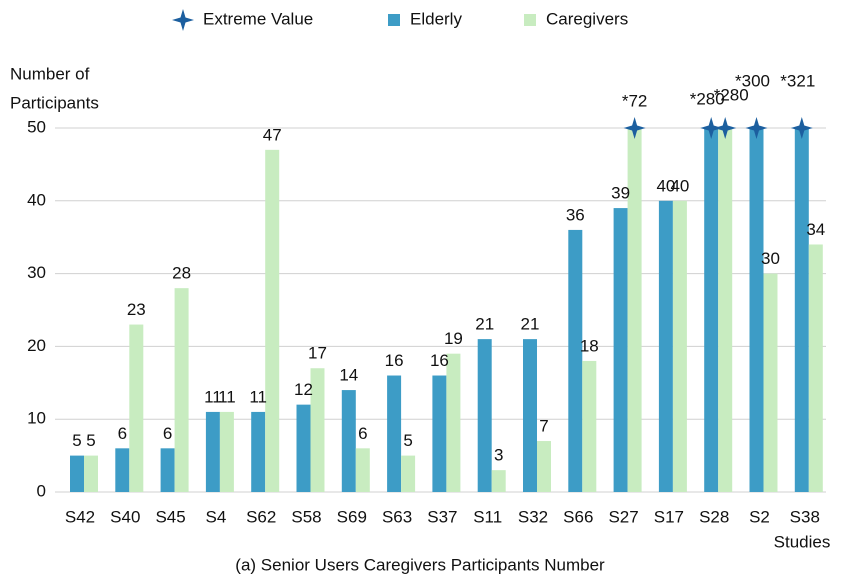 The image size is (841, 584). Describe the element at coordinates (136, 309) in the screenshot. I see `value-label: 23` at that location.